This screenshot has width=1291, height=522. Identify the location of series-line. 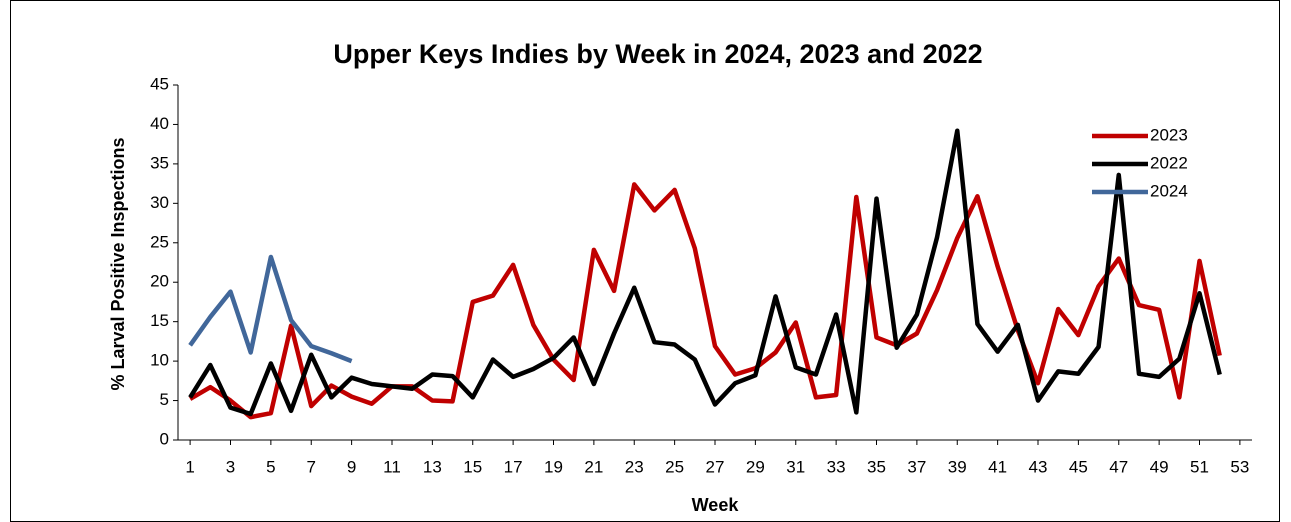
(270, 309).